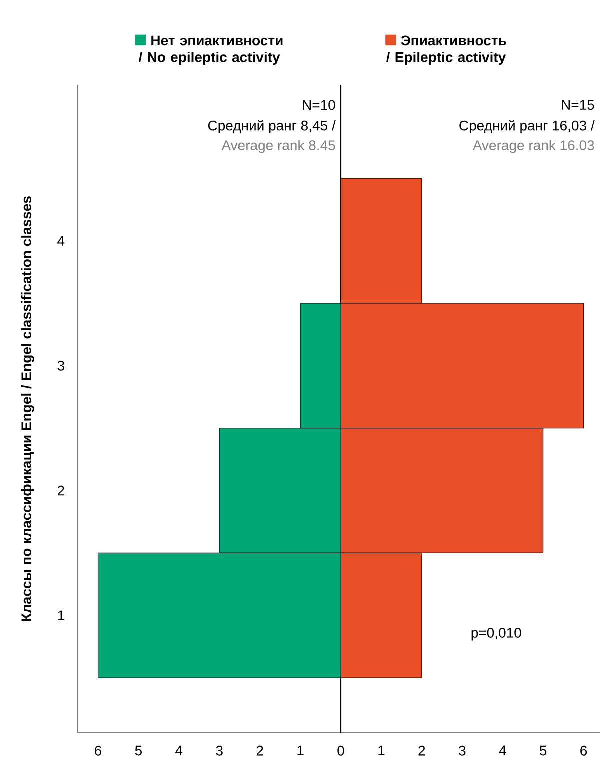 The image size is (602, 770). Describe the element at coordinates (210, 51) in the screenshot. I see `legend-label: Нет эпиактивности / No epileptic activity` at that location.